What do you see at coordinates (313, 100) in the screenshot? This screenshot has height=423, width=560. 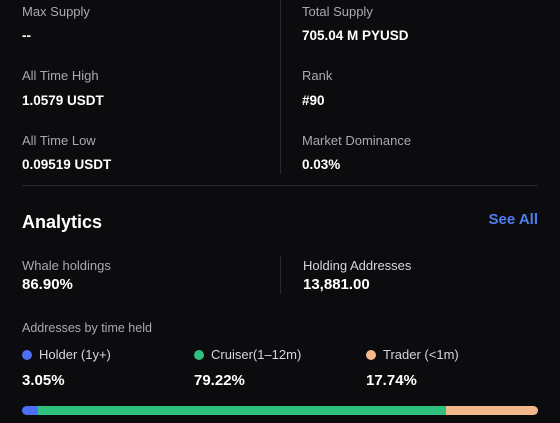 I see `rank-value: #90` at bounding box center [313, 100].